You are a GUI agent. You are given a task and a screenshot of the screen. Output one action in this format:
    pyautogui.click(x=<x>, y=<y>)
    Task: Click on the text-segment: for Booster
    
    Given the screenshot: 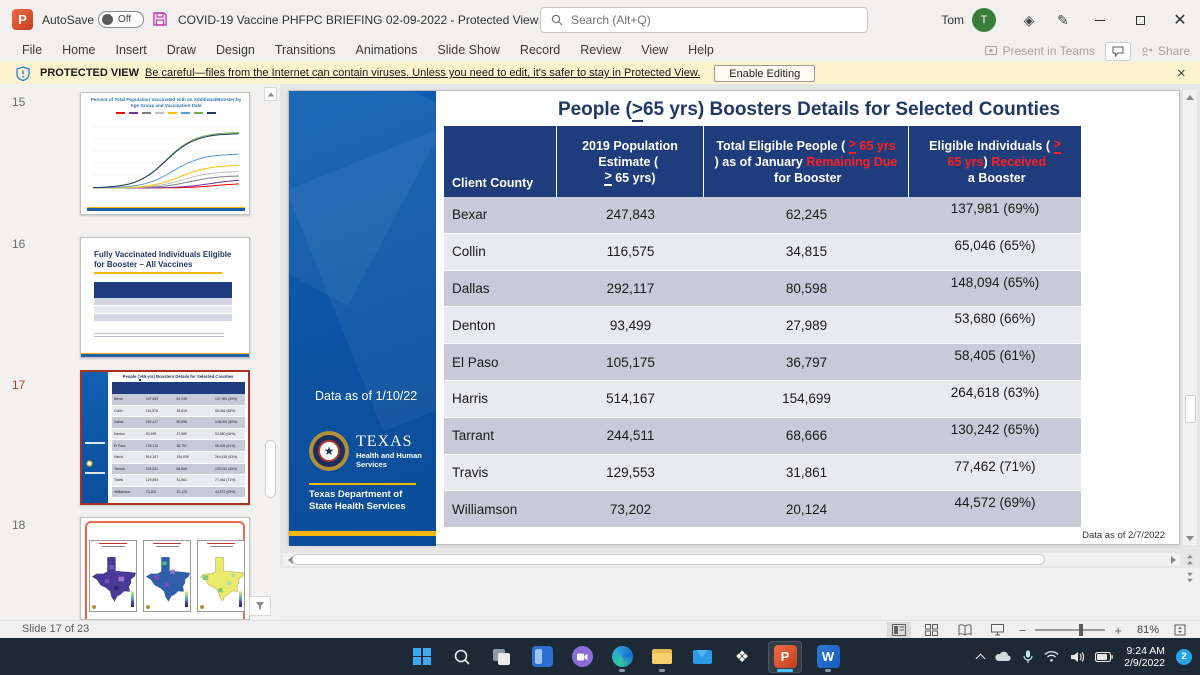 What is the action you would take?
    pyautogui.click(x=806, y=177)
    